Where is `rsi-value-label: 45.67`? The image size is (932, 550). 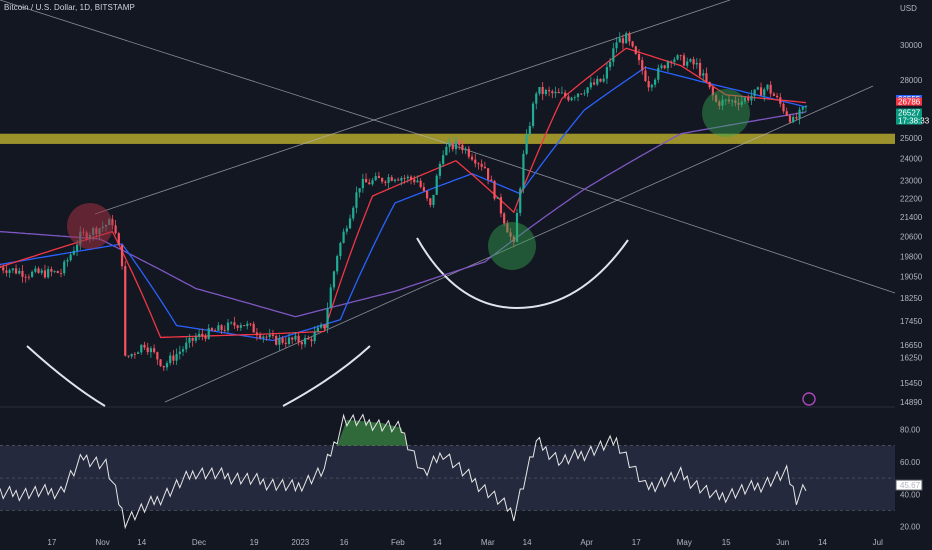 rsi-value-label: 45.67 is located at coordinates (910, 485).